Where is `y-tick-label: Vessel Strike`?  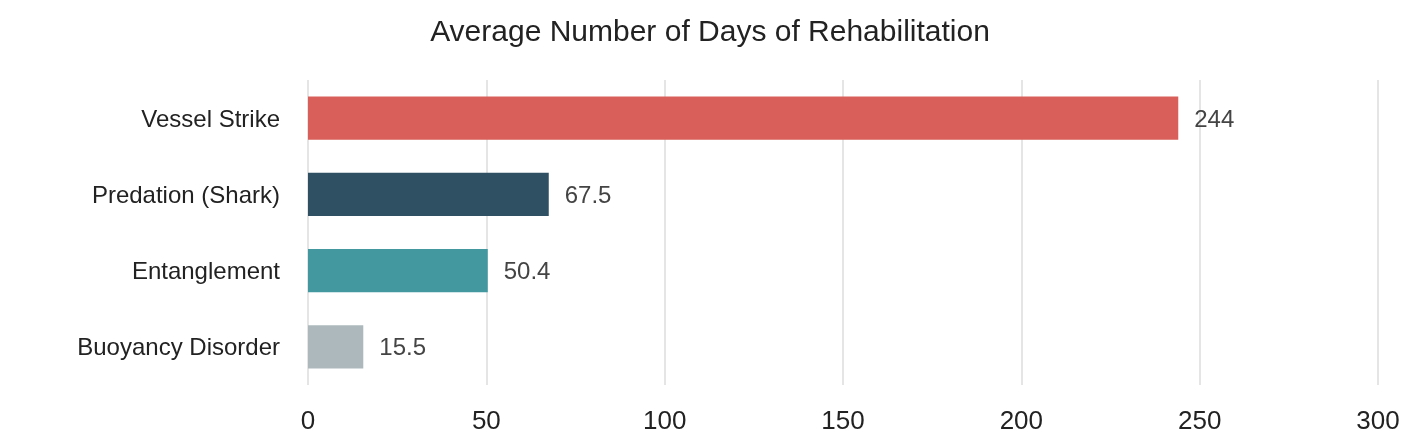
y-tick-label: Vessel Strike is located at coordinates (210, 118).